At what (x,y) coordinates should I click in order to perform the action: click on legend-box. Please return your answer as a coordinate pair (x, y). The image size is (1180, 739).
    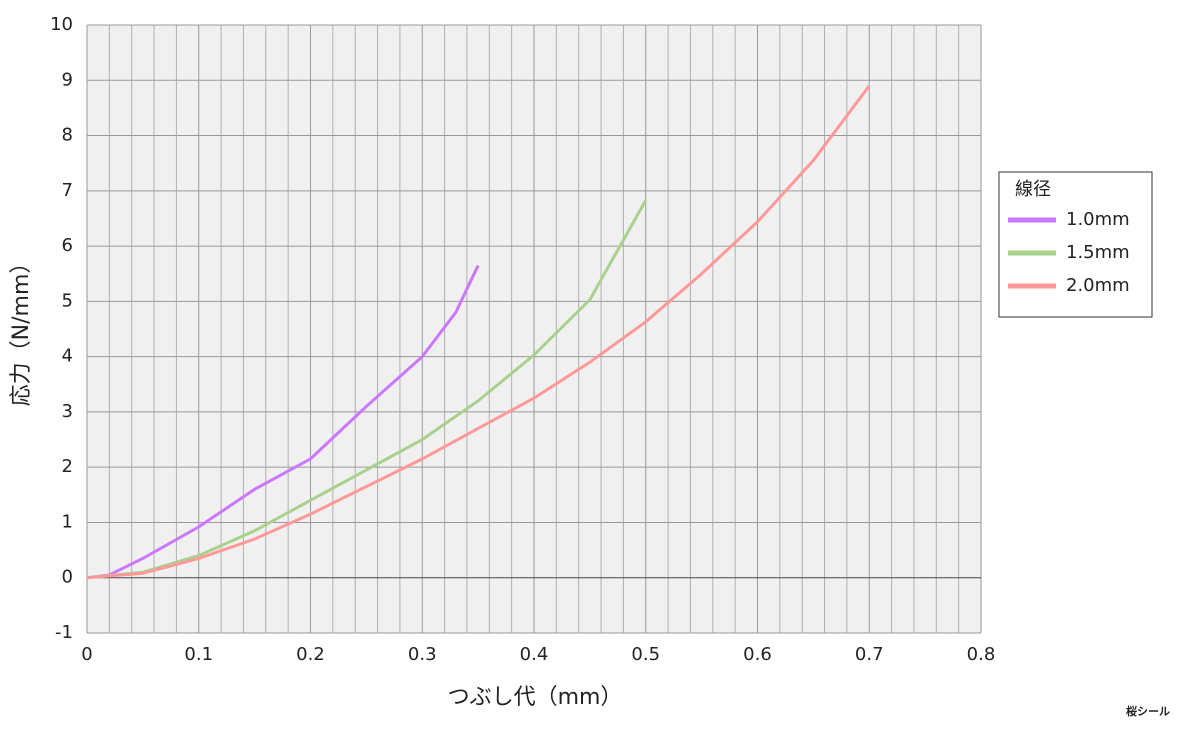
    Looking at the image, I should click on (1075, 244).